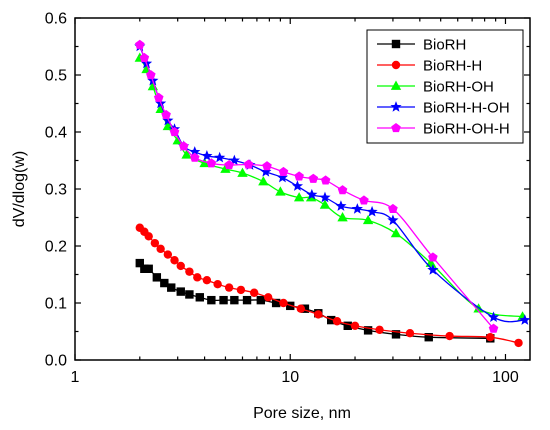 The width and height of the screenshot is (550, 430). Describe the element at coordinates (56, 133) in the screenshot. I see `y-tick-label: 0.4` at that location.